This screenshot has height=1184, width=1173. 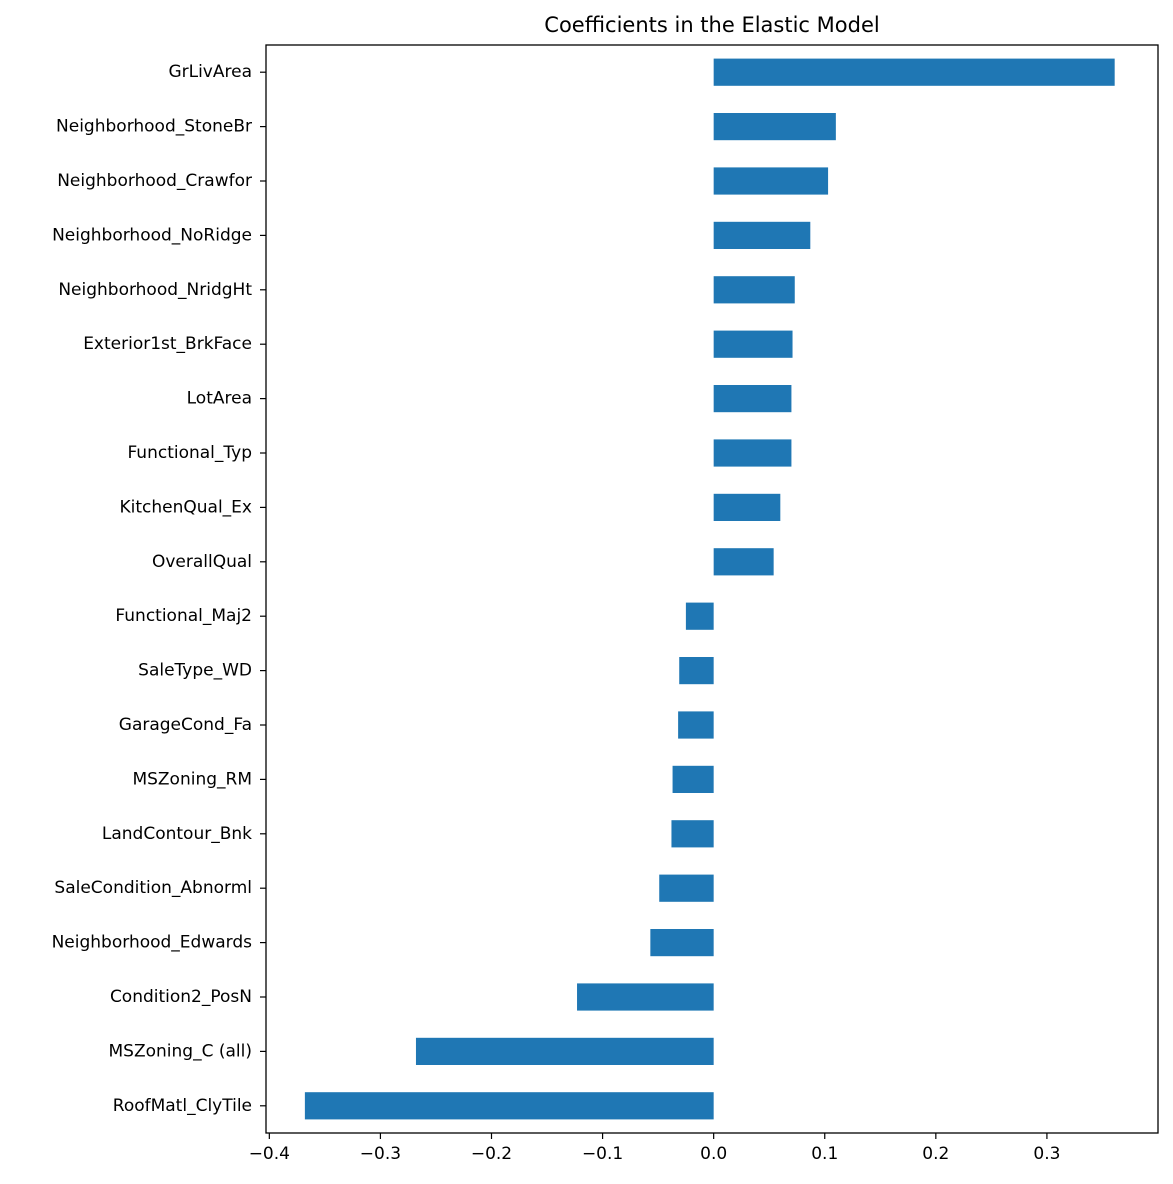 I want to click on x-tick-label: 0.1, so click(x=824, y=1154).